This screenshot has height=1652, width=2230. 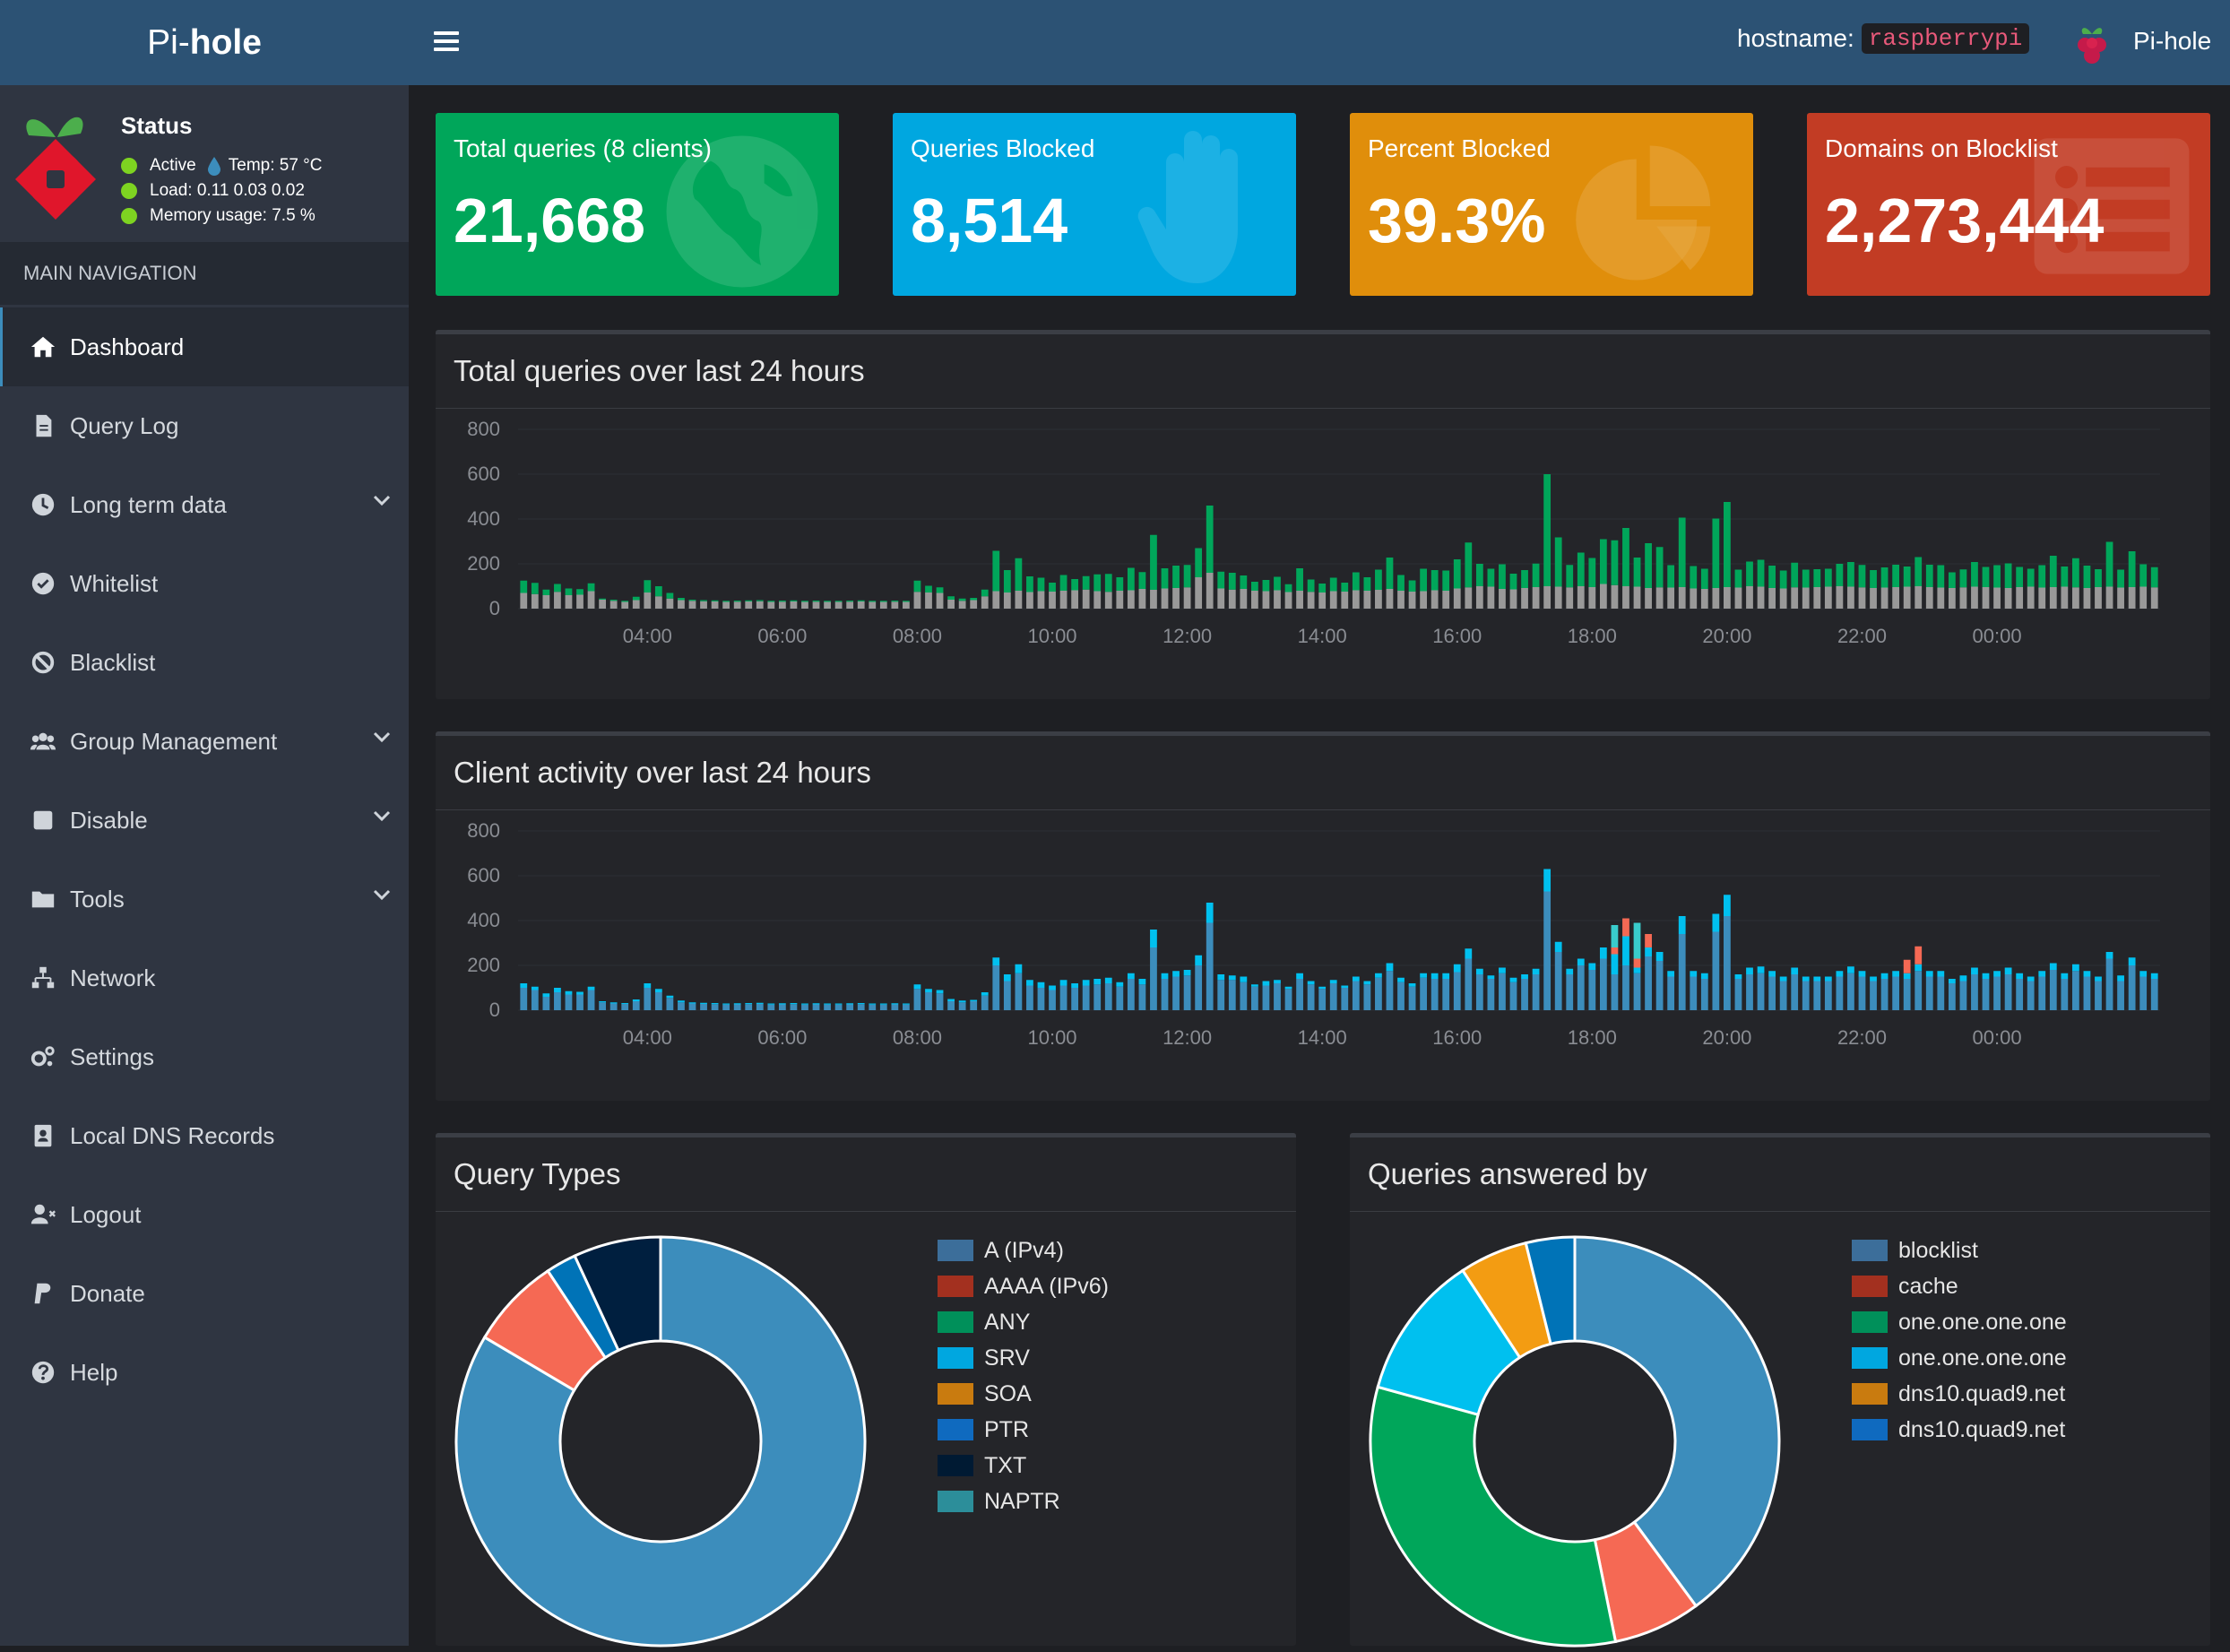 What do you see at coordinates (1024, 1322) in the screenshot?
I see `legend-item: ANY` at bounding box center [1024, 1322].